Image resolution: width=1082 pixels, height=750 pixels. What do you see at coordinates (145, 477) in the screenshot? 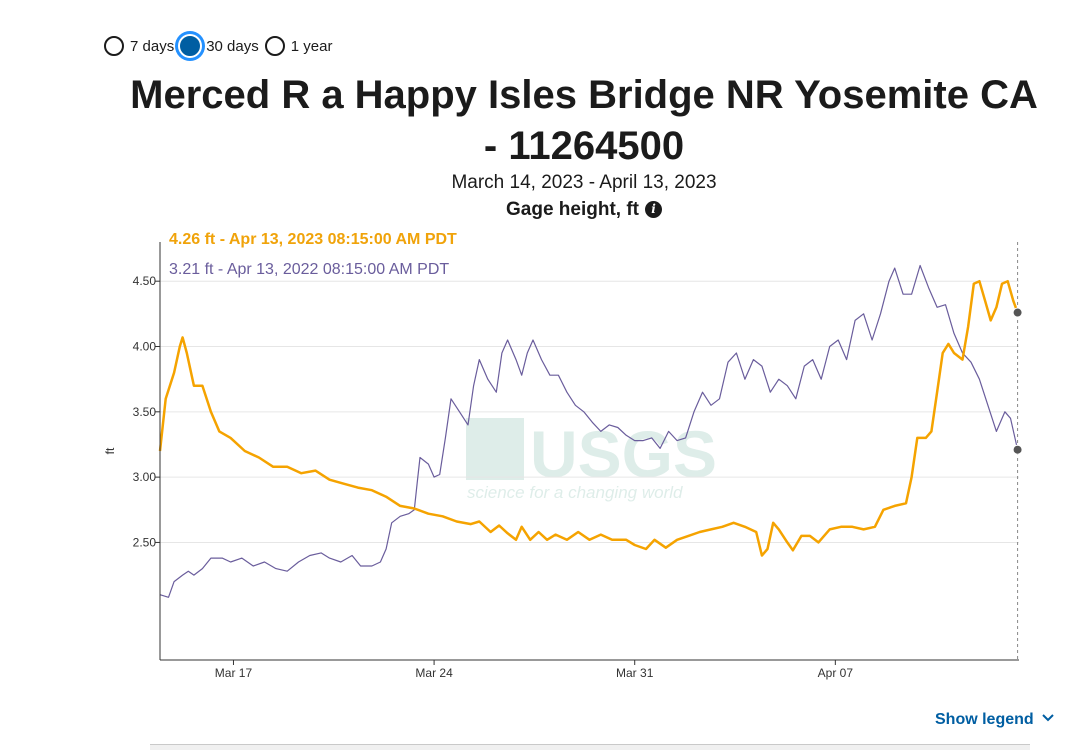
I see `y-tick-label: 3.00` at bounding box center [145, 477].